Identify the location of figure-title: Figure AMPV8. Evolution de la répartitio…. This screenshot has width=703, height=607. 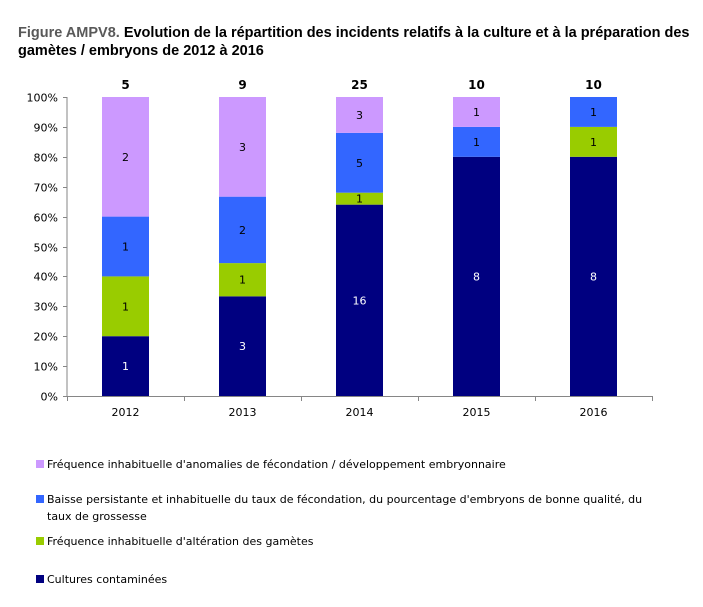
(358, 42).